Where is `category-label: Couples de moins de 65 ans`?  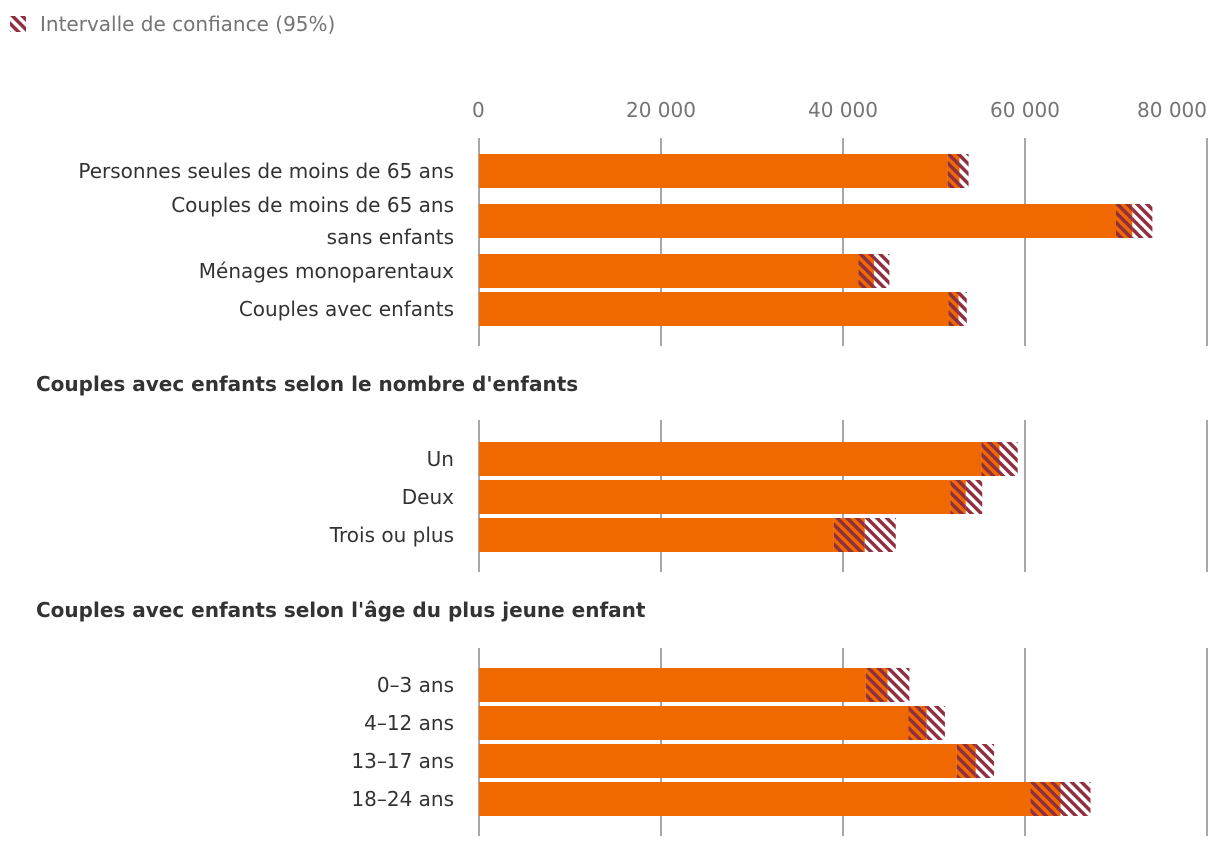
category-label: Couples de moins de 65 ans is located at coordinates (312, 205).